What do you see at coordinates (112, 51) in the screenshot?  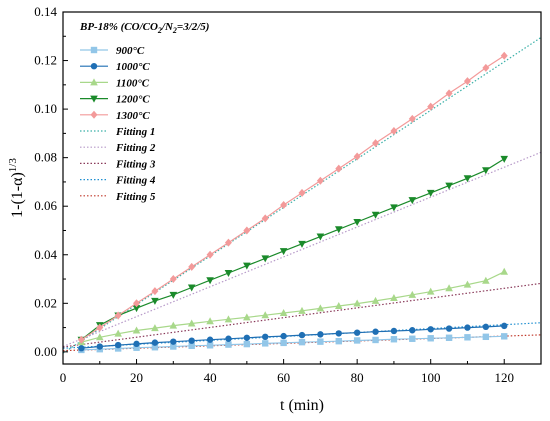 I see `legend-item: 900°C` at bounding box center [112, 51].